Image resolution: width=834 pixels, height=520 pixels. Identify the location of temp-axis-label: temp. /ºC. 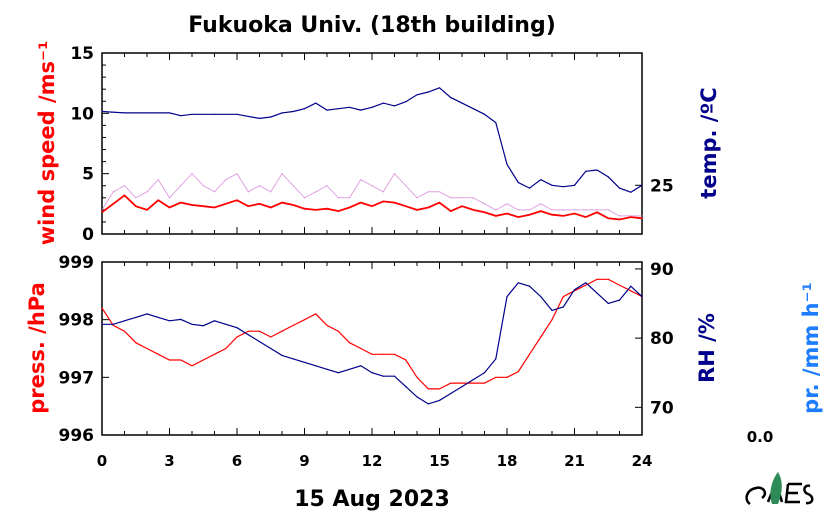
(709, 142).